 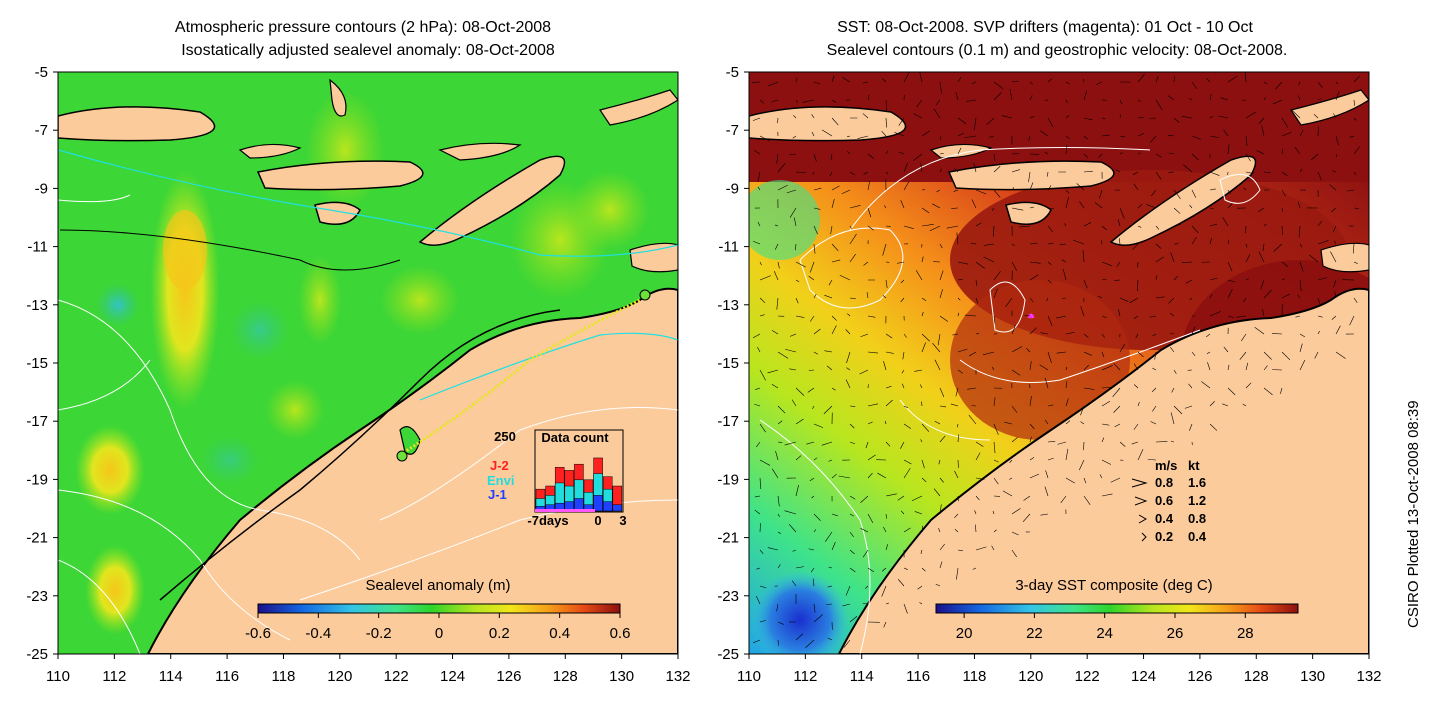 What do you see at coordinates (339, 676) in the screenshot?
I see `x-tick-label: 120` at bounding box center [339, 676].